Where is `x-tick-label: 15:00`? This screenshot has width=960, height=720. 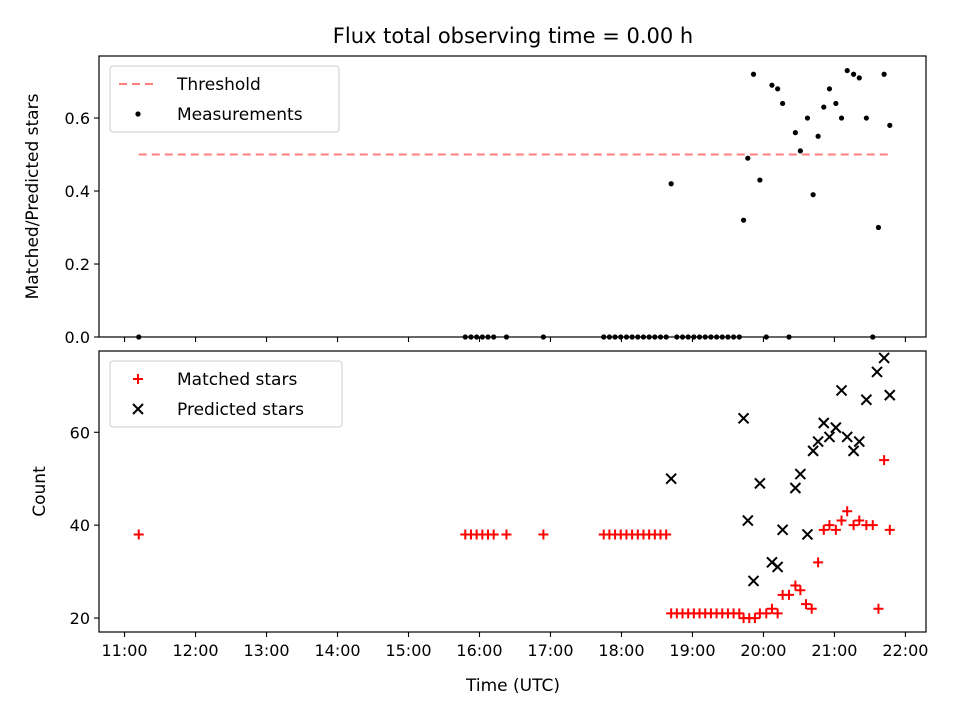
x-tick-label: 15:00 is located at coordinates (408, 650).